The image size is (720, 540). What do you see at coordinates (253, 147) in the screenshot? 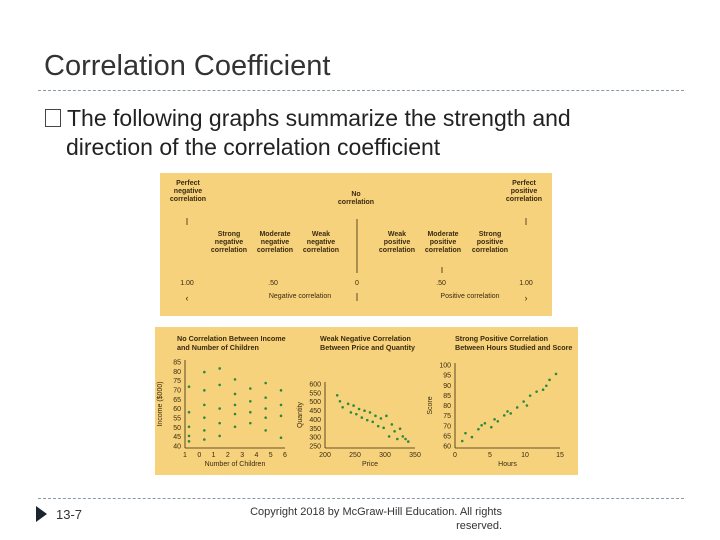
I see `bullet-text-line2: direction of the correlation coefficient` at bounding box center [253, 147].